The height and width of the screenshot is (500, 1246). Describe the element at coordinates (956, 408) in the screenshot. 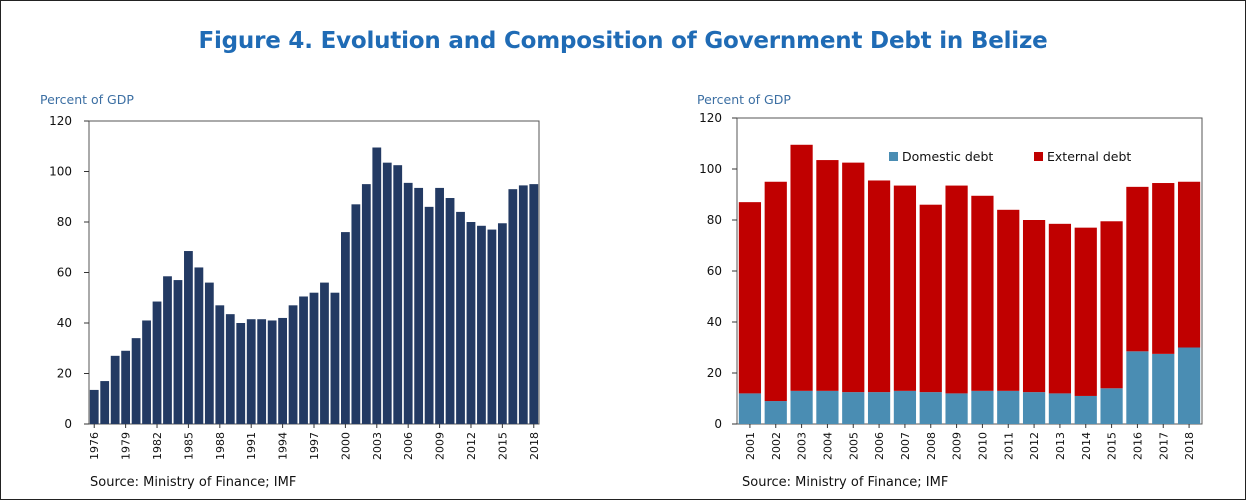

I see `domestic-debt-bar-2009` at that location.